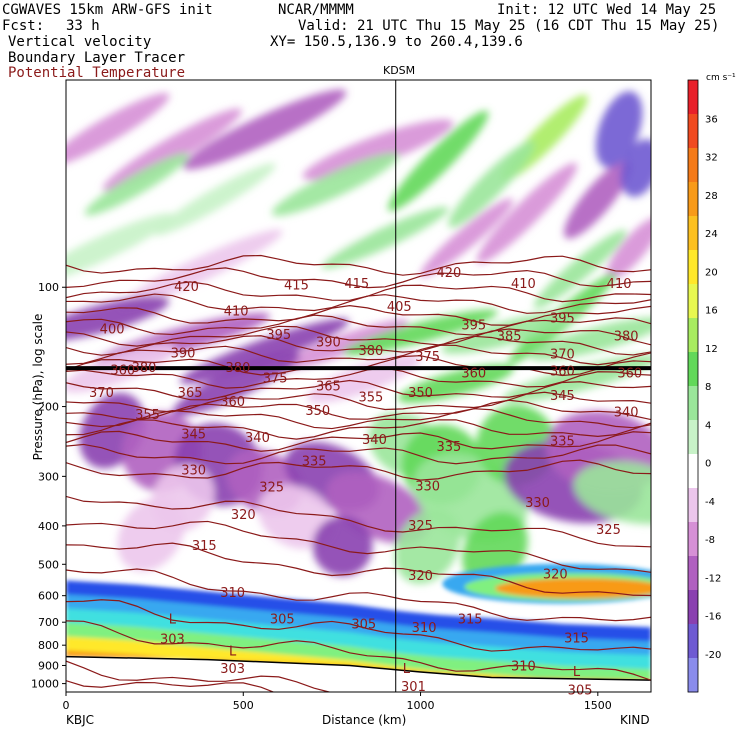 The image size is (740, 740). Describe the element at coordinates (112, 330) in the screenshot. I see `theta-label: 400` at that location.